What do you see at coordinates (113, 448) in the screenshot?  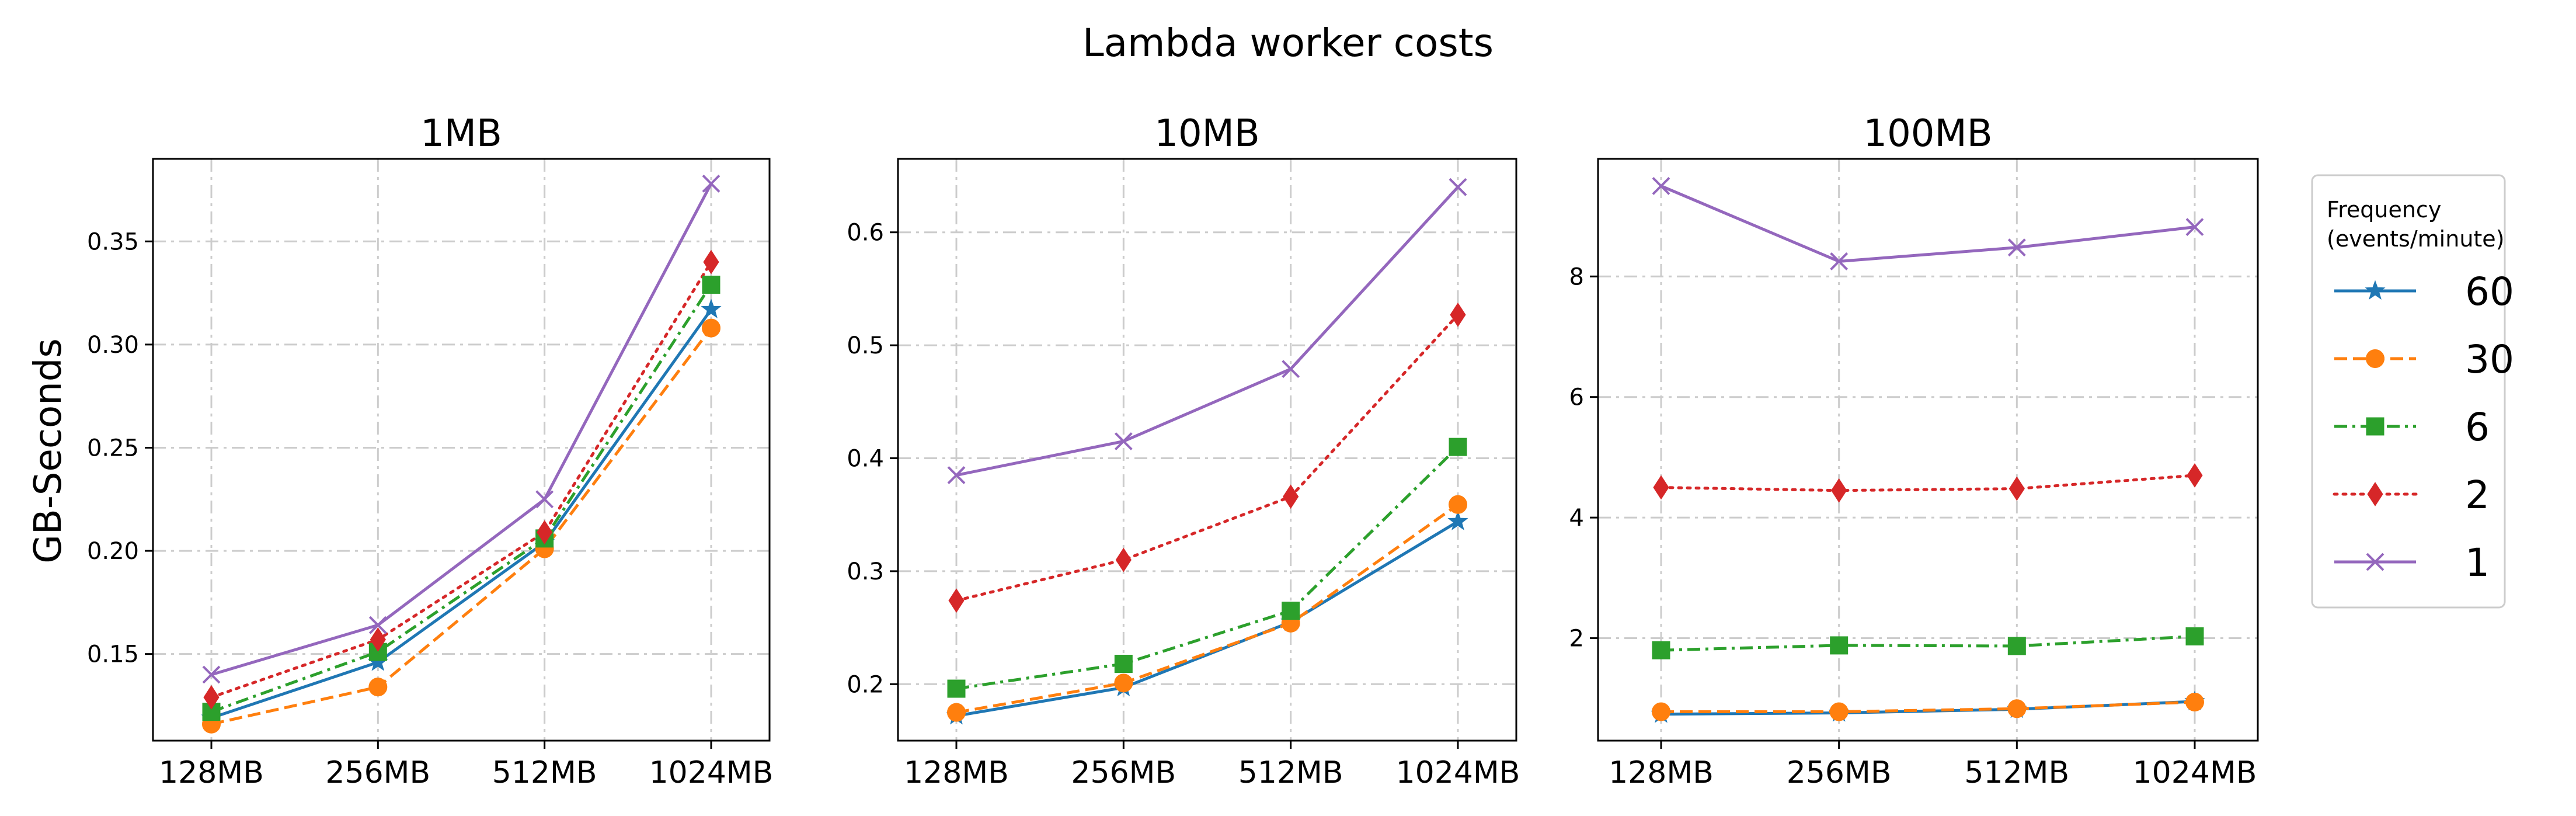 I see `y-tick-label: 0.25` at bounding box center [113, 448].